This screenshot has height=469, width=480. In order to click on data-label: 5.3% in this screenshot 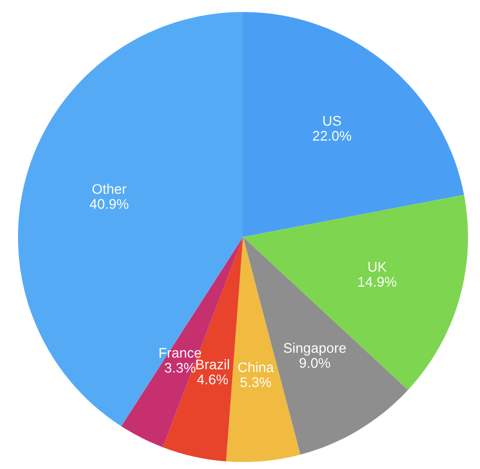, I will do `click(256, 382)`.